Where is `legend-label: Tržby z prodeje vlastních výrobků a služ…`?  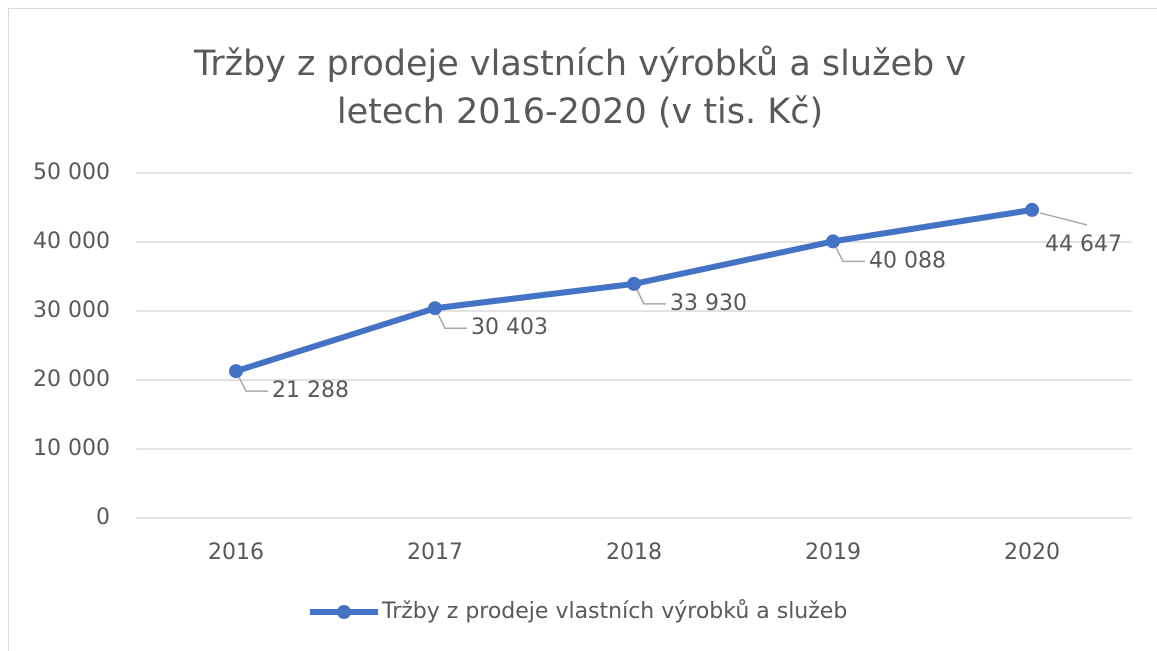 legend-label: Tržby z prodeje vlastních výrobků a služ… is located at coordinates (614, 611).